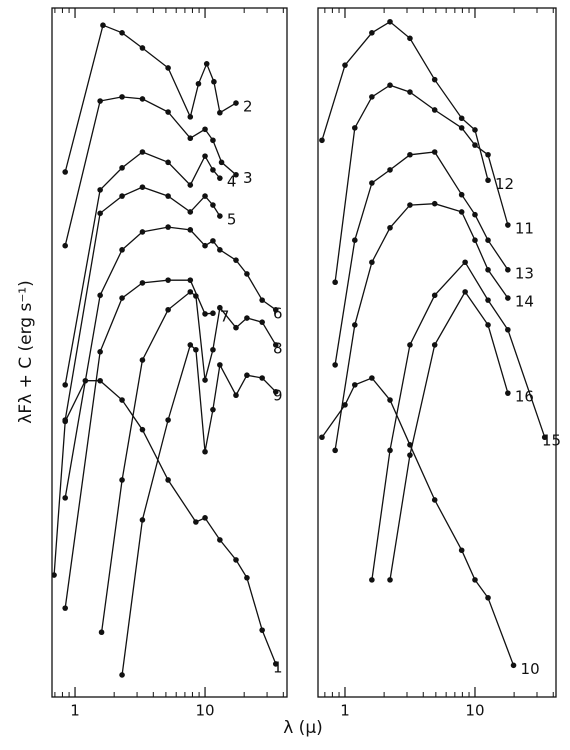 The image size is (570, 750). What do you see at coordinates (504, 184) in the screenshot?
I see `series-label: 12` at bounding box center [504, 184].